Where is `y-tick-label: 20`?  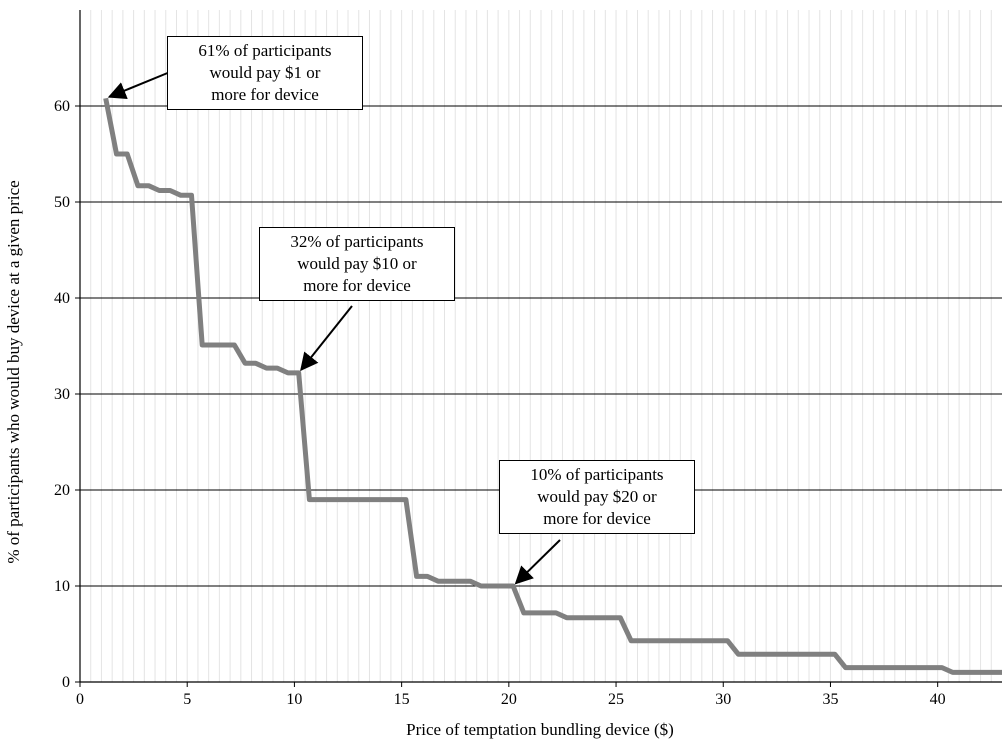 y-tick-label: 20 is located at coordinates (62, 490).